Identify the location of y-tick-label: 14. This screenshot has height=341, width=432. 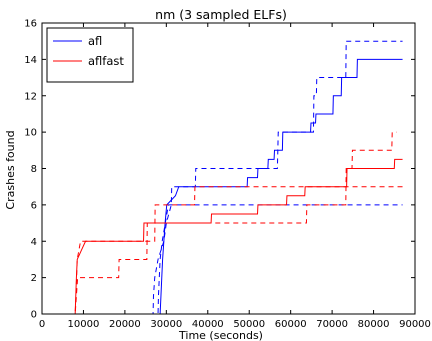
(30, 60).